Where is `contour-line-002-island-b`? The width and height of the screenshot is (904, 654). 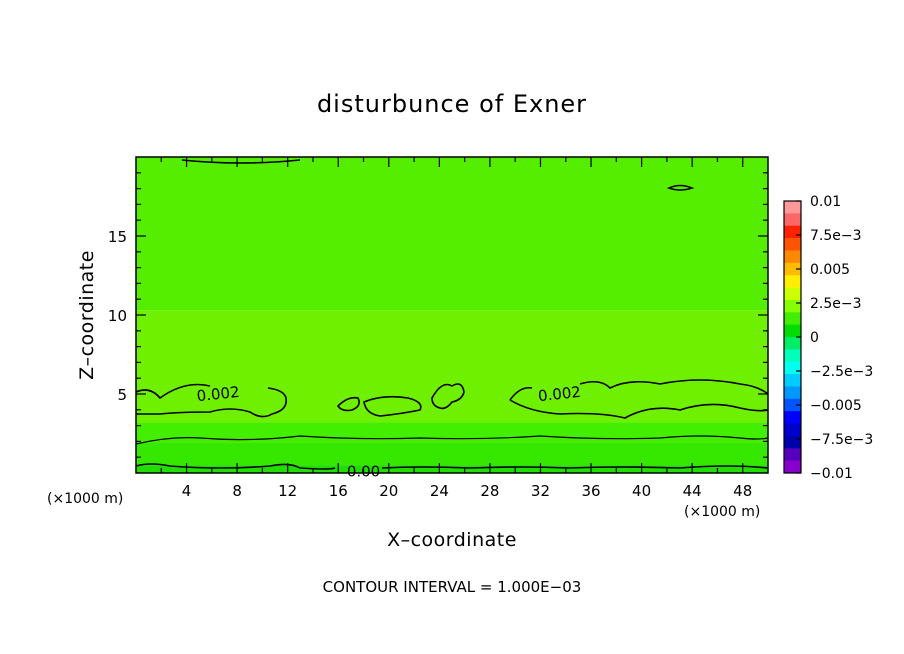 contour-line-002-island-b is located at coordinates (392, 406).